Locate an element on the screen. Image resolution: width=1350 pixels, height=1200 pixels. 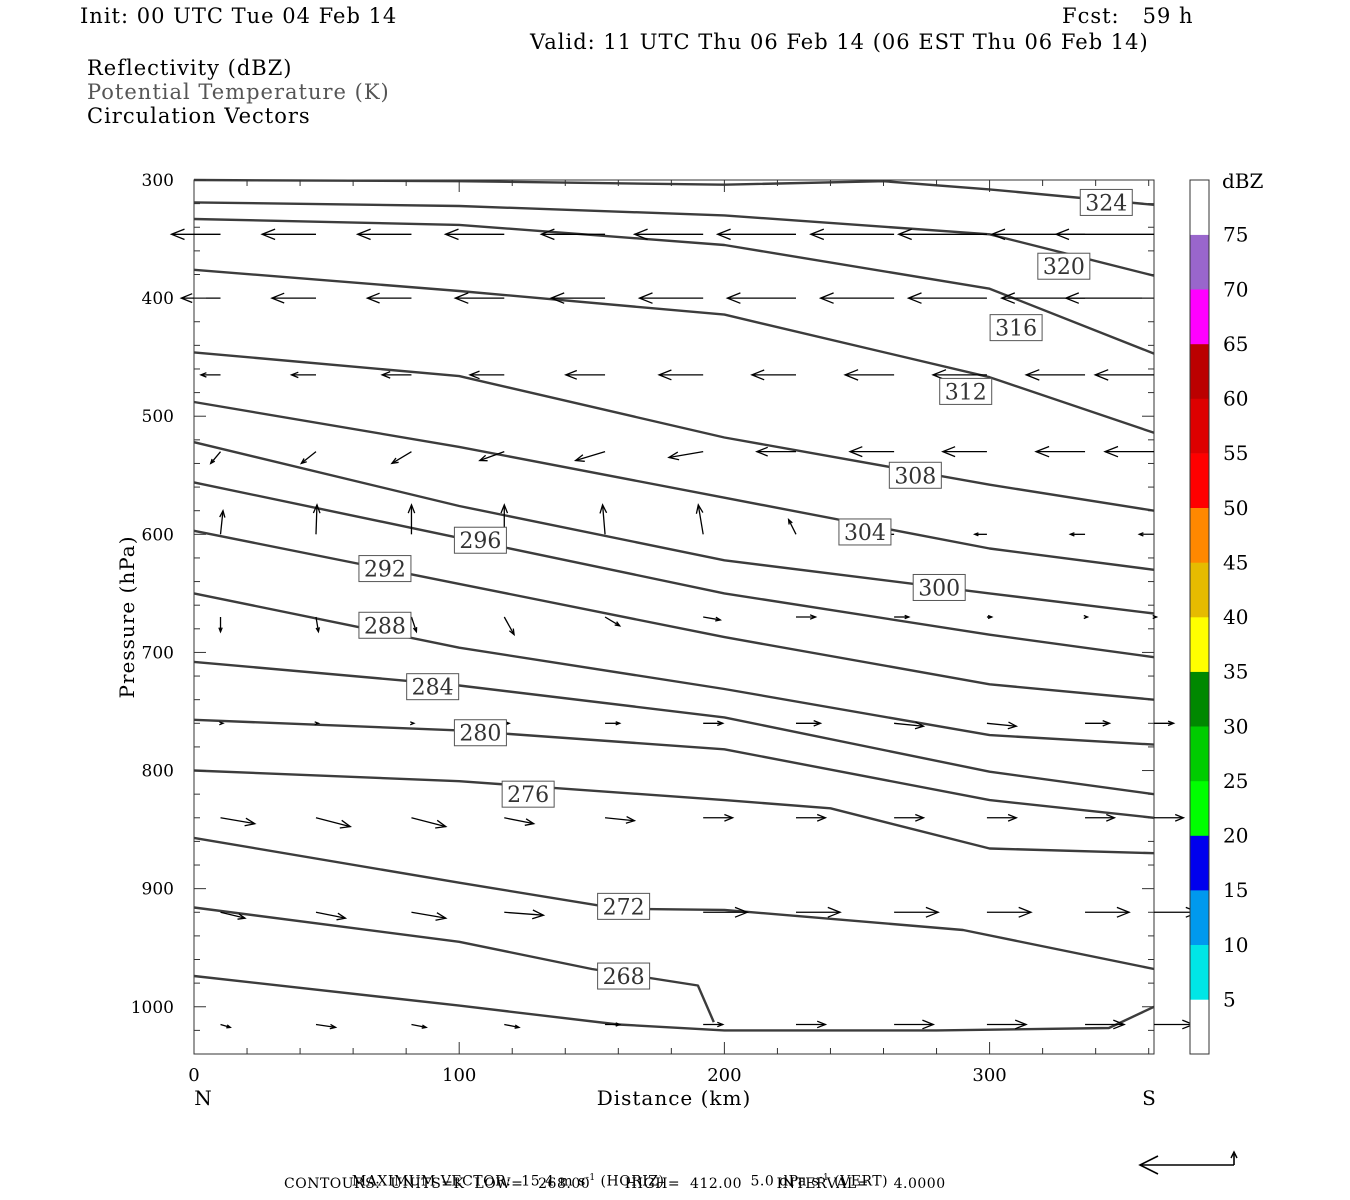
colorbar-label-20: 20 is located at coordinates (1235, 836).